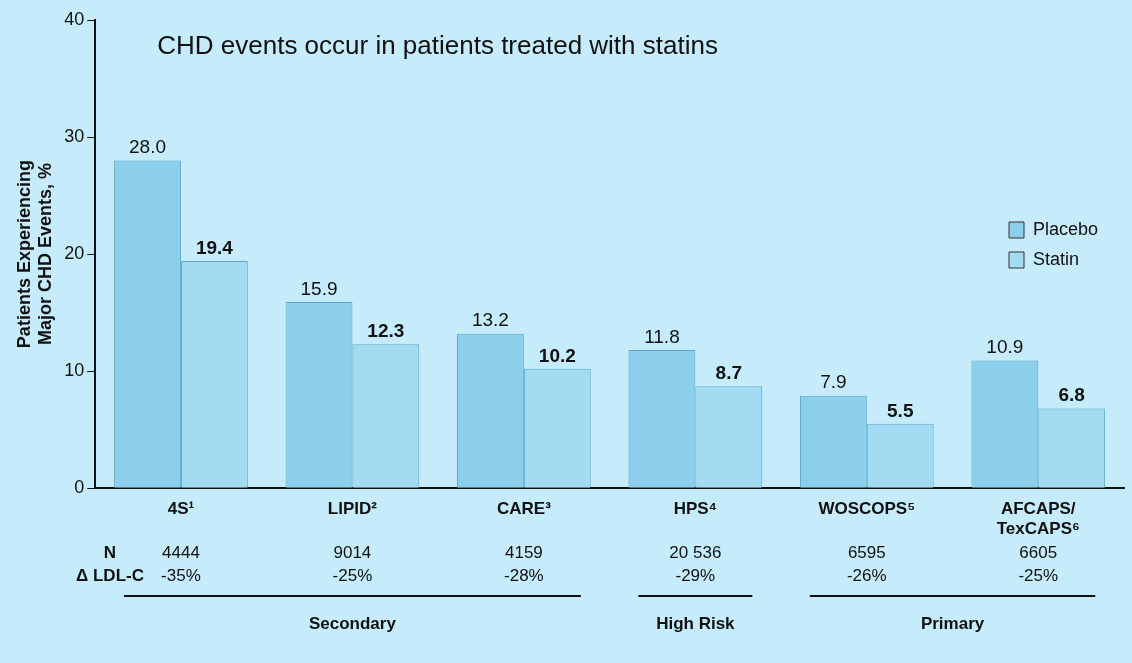  Describe the element at coordinates (214, 247) in the screenshot. I see `data-label: 19.4` at that location.